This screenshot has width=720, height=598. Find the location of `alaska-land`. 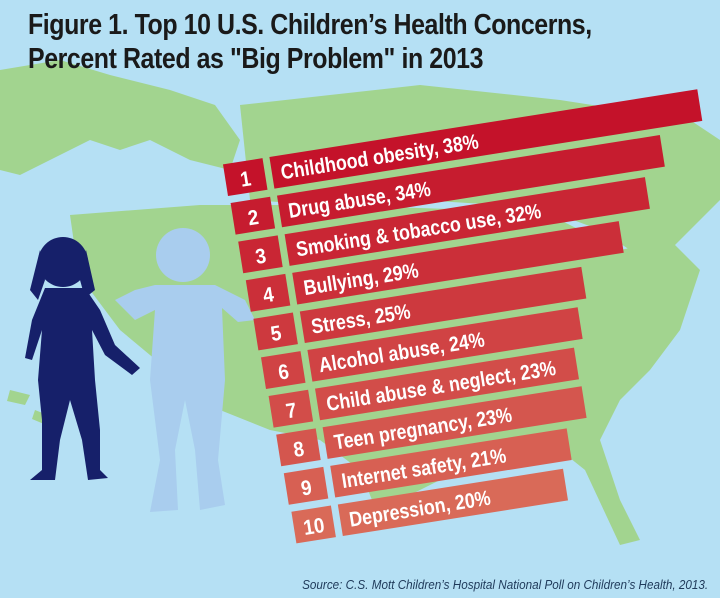

alaska-land is located at coordinates (120, 117).